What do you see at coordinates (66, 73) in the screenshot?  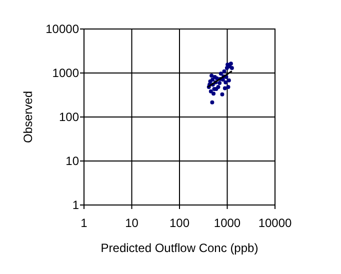 I see `y-tick-label: 1000` at bounding box center [66, 73].